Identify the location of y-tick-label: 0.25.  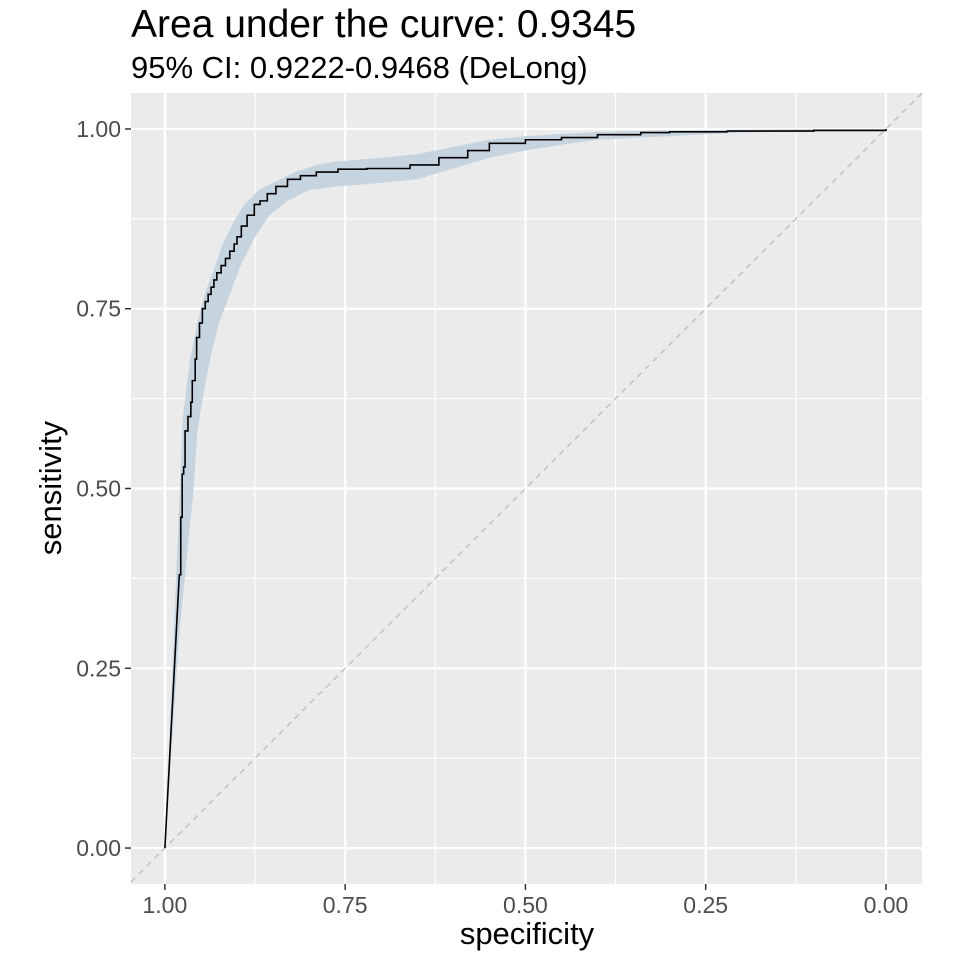
(98, 668).